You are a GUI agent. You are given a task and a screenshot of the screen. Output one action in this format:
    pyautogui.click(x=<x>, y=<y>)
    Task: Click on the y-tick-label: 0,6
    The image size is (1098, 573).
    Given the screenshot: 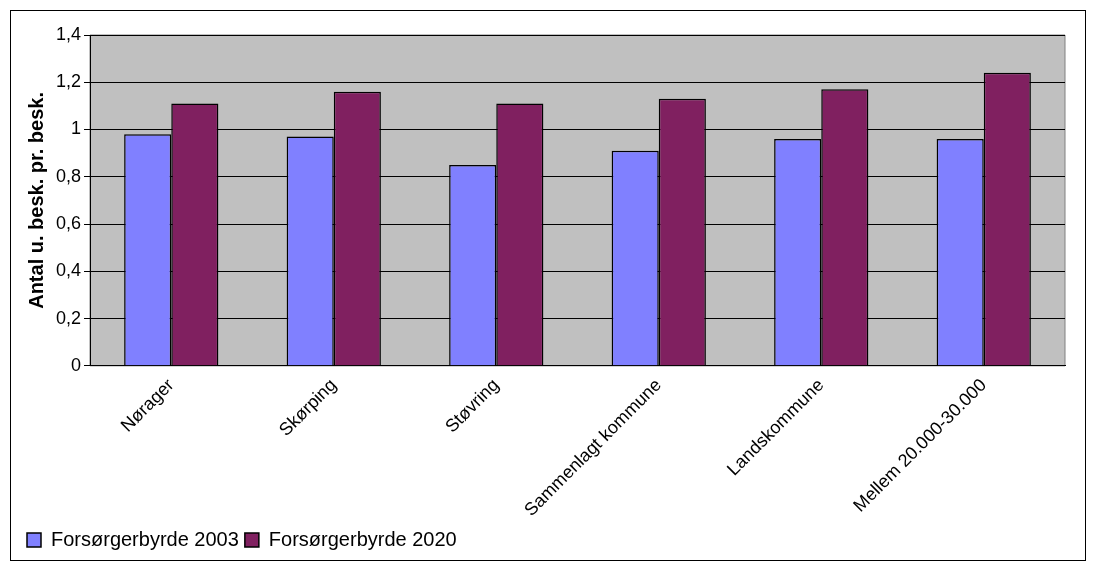 What is the action you would take?
    pyautogui.click(x=68, y=223)
    